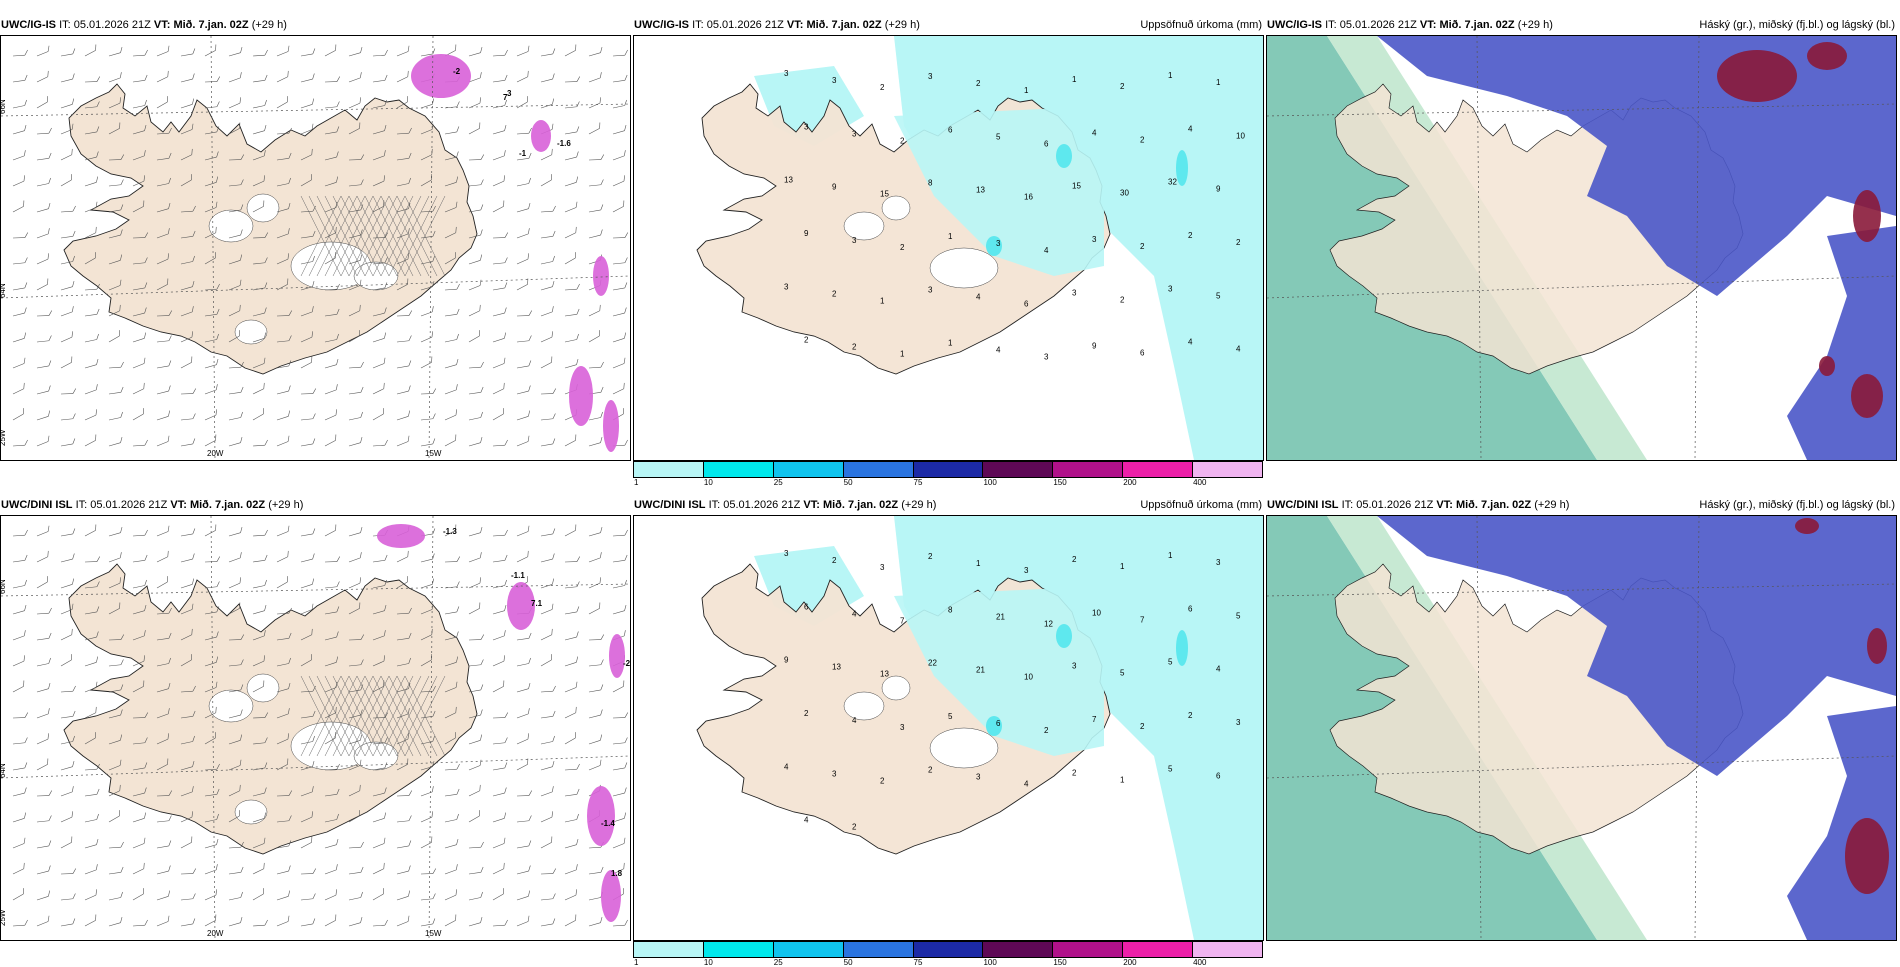  Describe the element at coordinates (806, 340) in the screenshot. I see `precip-value: 2` at that location.